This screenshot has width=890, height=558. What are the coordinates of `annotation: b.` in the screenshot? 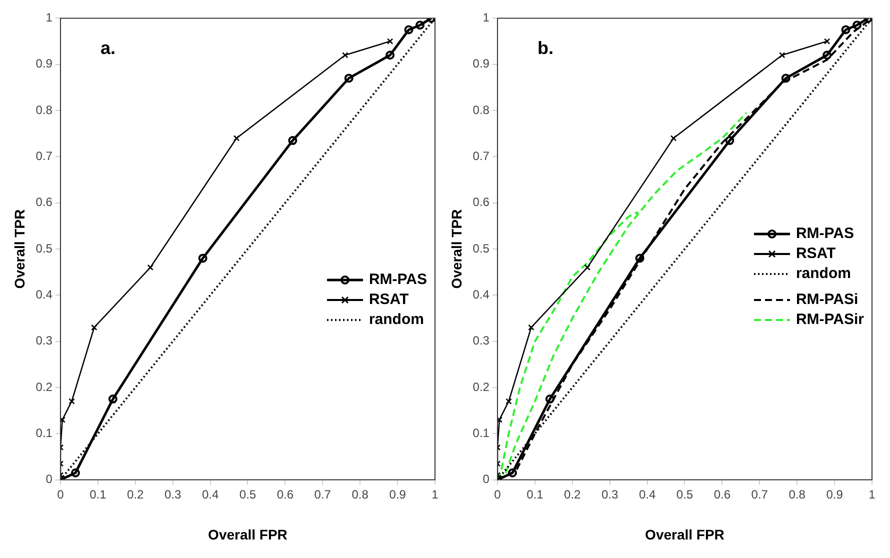 It's located at (545, 48).